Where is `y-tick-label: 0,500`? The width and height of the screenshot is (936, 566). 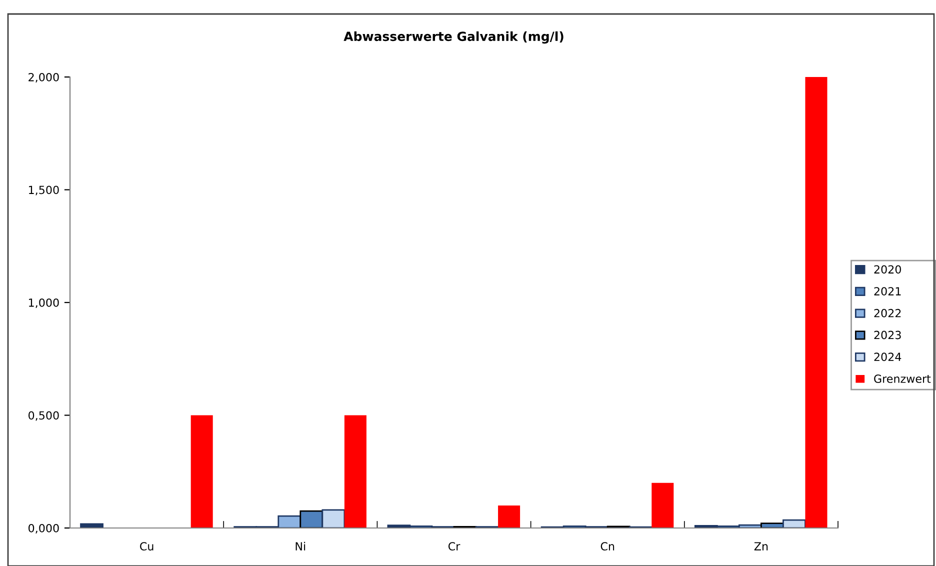 y-tick-label: 0,500 is located at coordinates (43, 416).